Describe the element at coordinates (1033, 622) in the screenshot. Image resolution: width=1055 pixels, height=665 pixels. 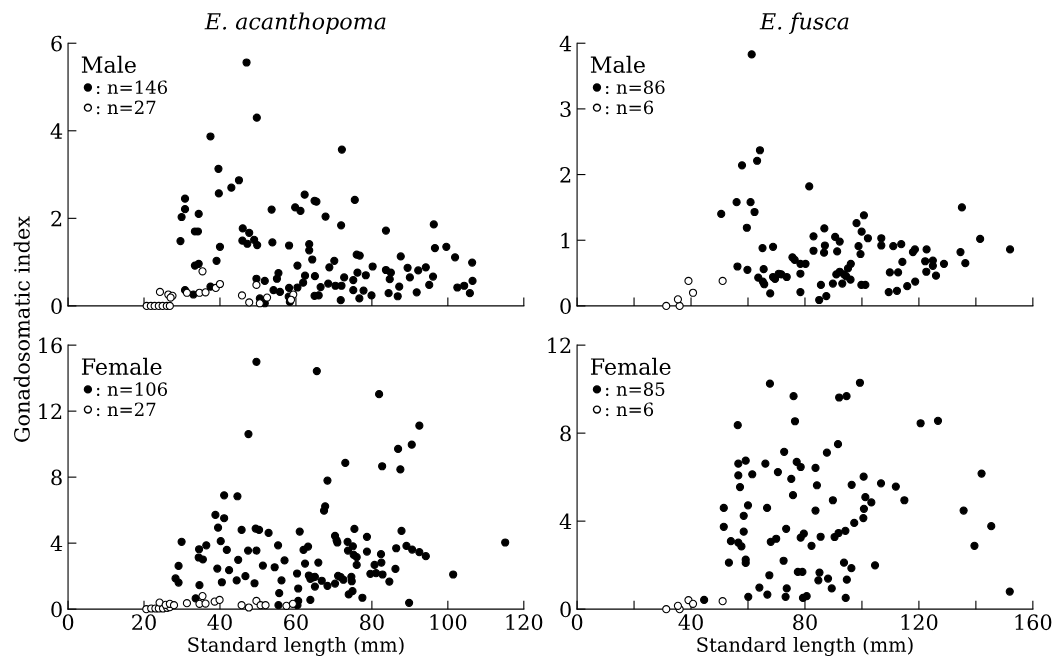
I see `x-tick-label: 160` at that location.